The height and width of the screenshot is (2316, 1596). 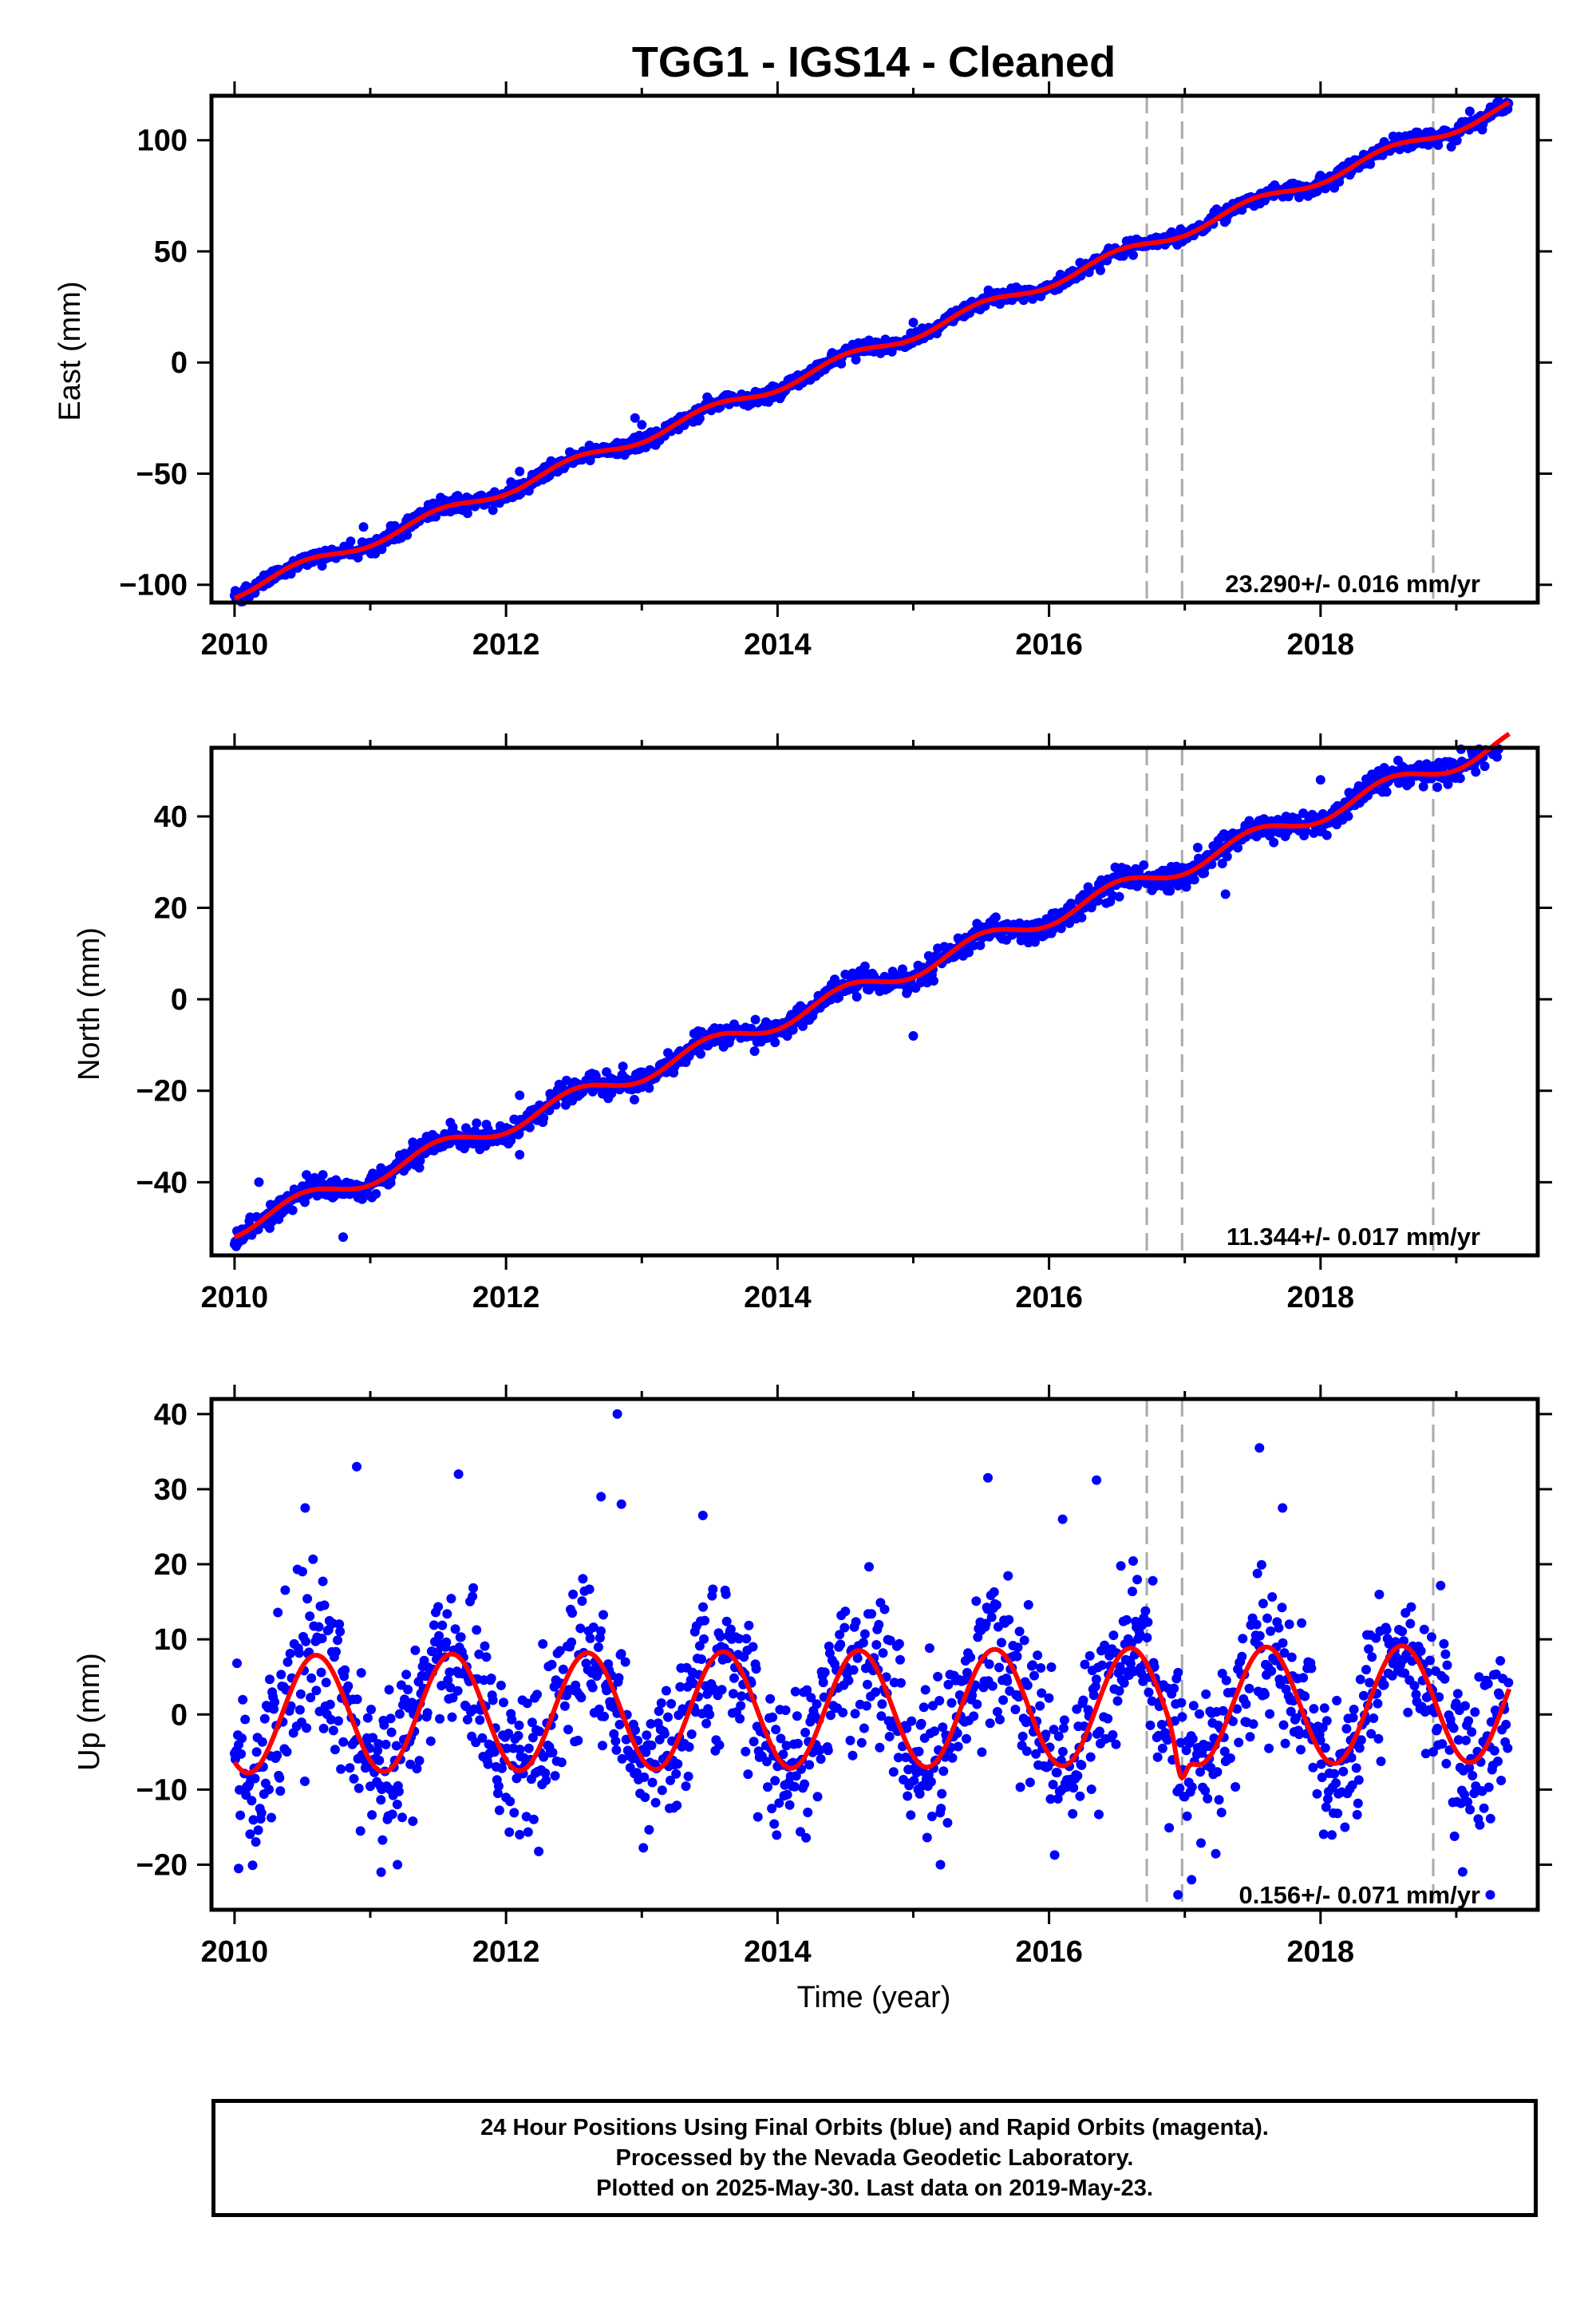 I want to click on y-tick-label: 0, so click(x=179, y=363).